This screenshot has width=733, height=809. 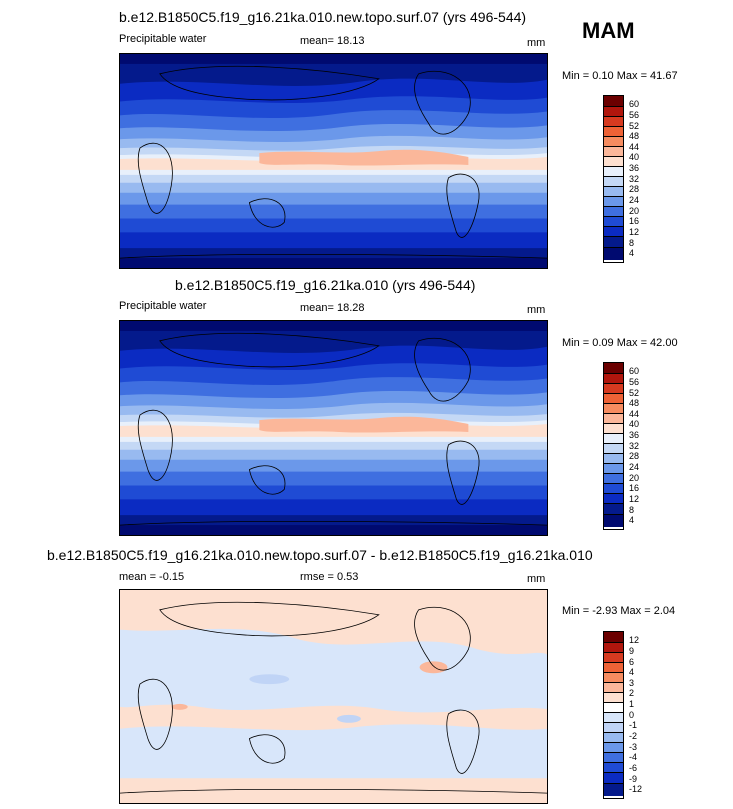 What do you see at coordinates (620, 343) in the screenshot?
I see `minmax-label: Min = 0.09 Max = 42.00` at bounding box center [620, 343].